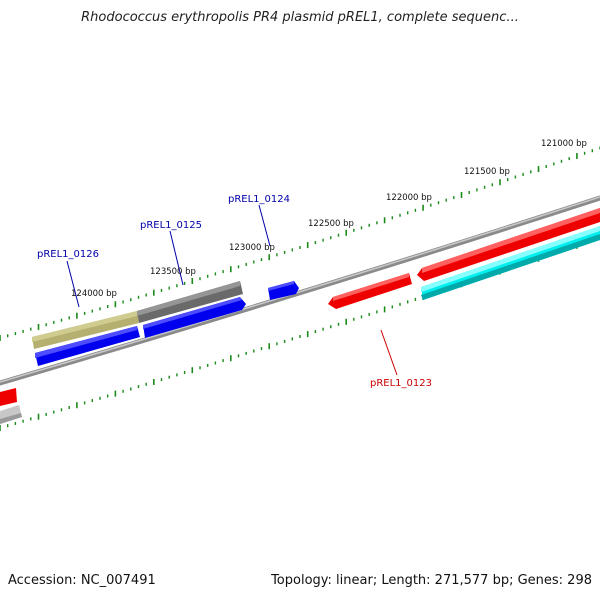 The image size is (600, 600). I want to click on gene-red-left-edge, so click(8, 397).